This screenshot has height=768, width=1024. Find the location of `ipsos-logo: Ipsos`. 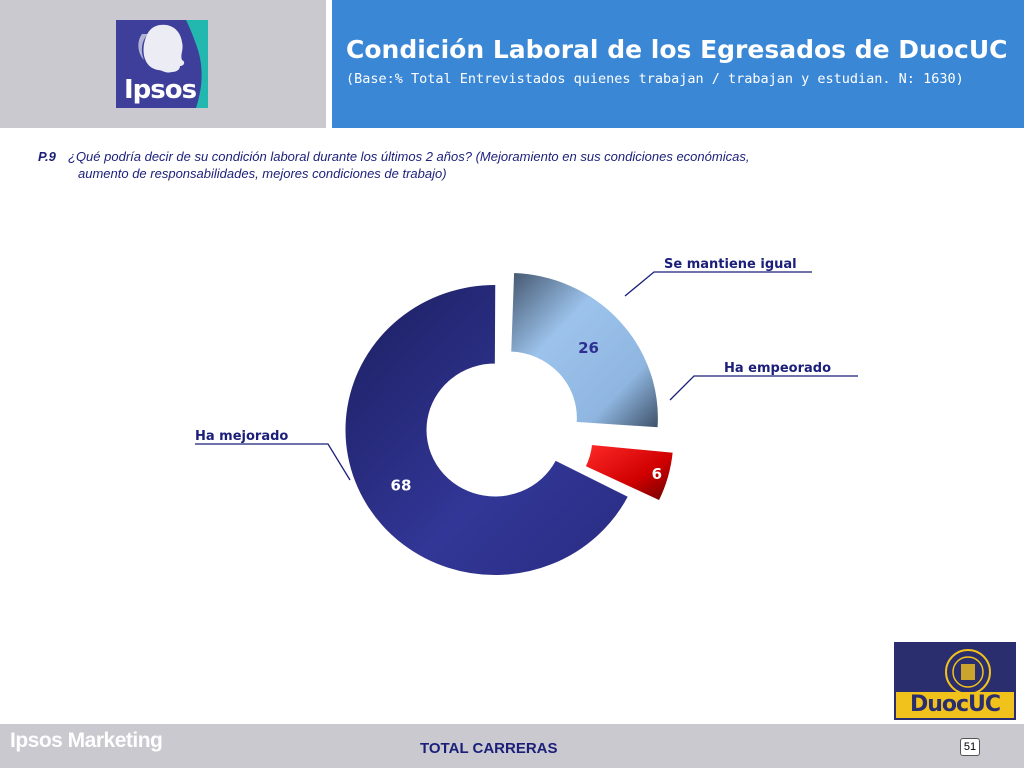

ipsos-logo: Ipsos is located at coordinates (162, 64).